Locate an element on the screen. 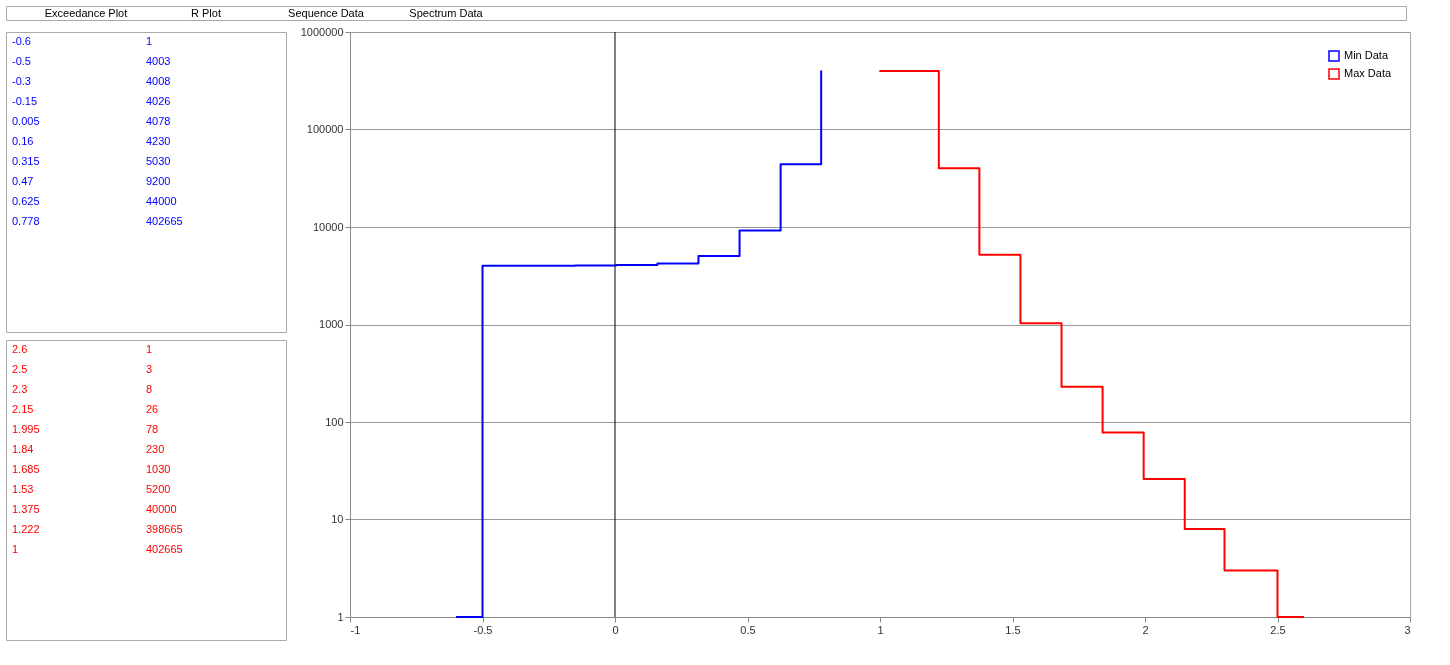  text: 230 is located at coordinates (155, 449).